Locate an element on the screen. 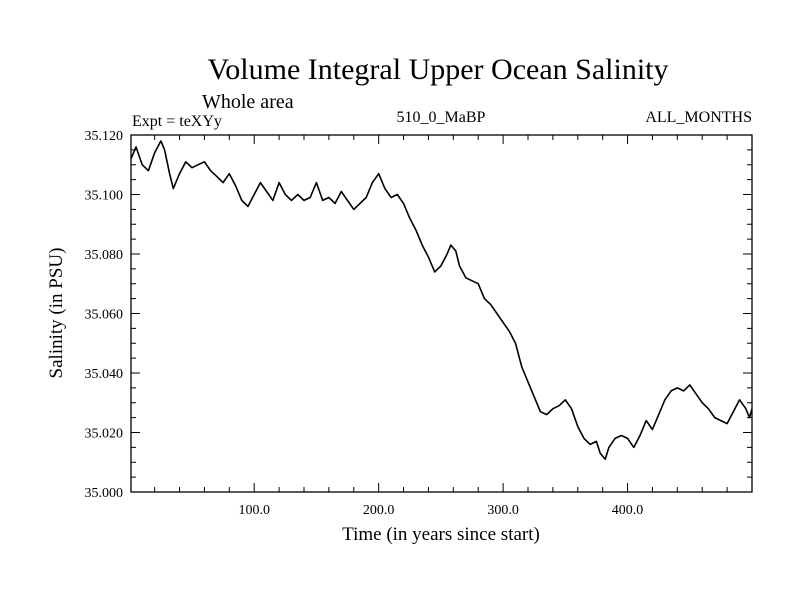  y-tick-label: 35.040 is located at coordinates (104, 374).